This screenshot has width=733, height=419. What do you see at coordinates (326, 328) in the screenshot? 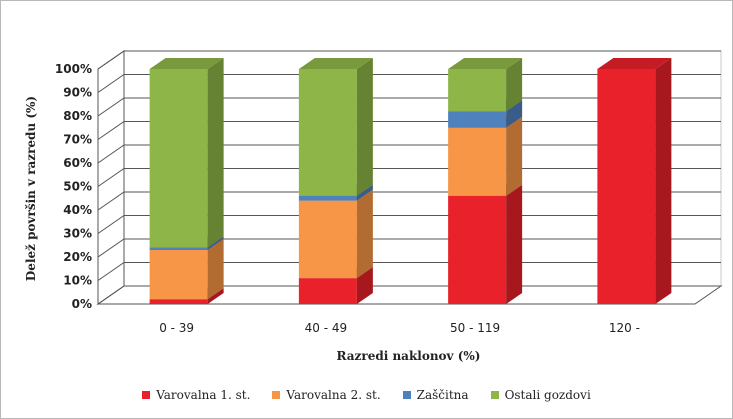
I see `x-tick-label: 40 - 49` at bounding box center [326, 328].